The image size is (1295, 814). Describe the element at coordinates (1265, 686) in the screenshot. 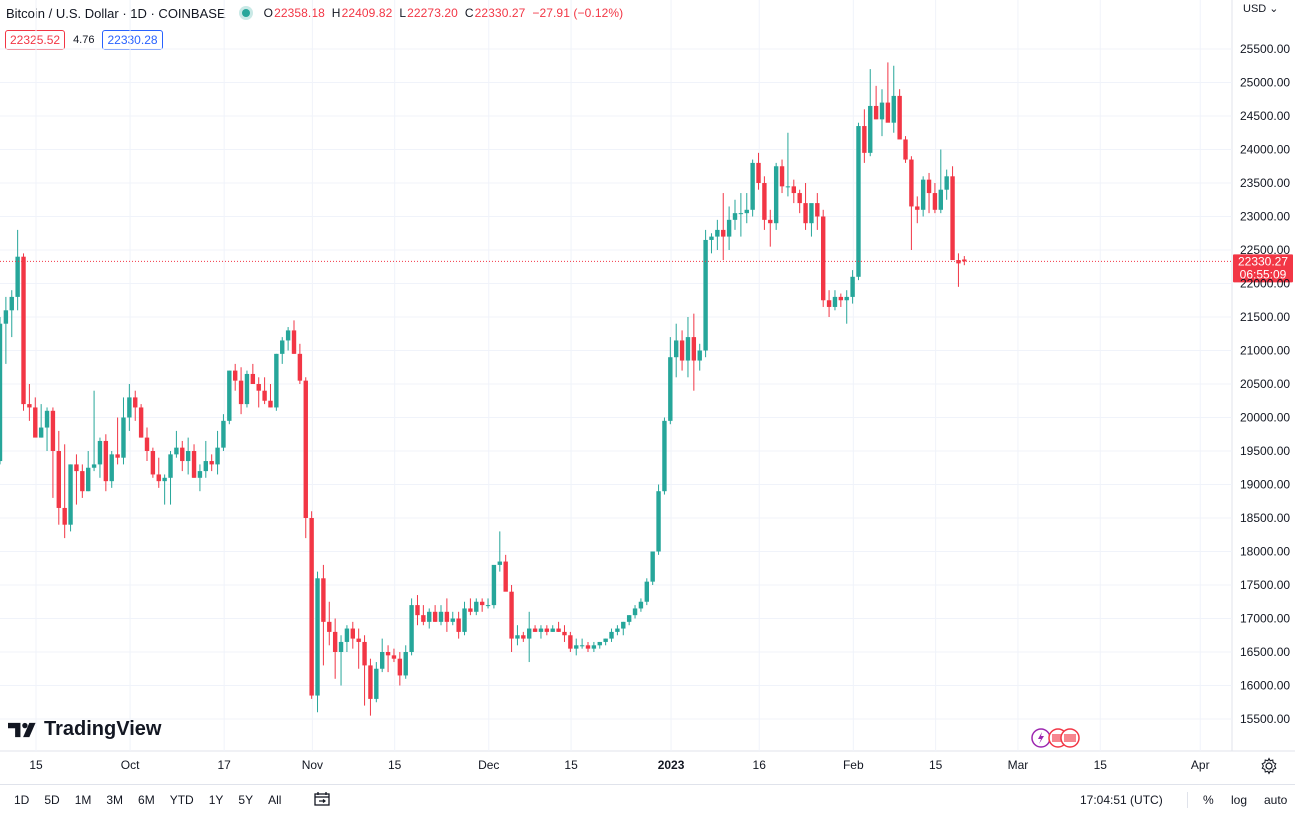

I see `y-tick-label: 16000.00` at that location.